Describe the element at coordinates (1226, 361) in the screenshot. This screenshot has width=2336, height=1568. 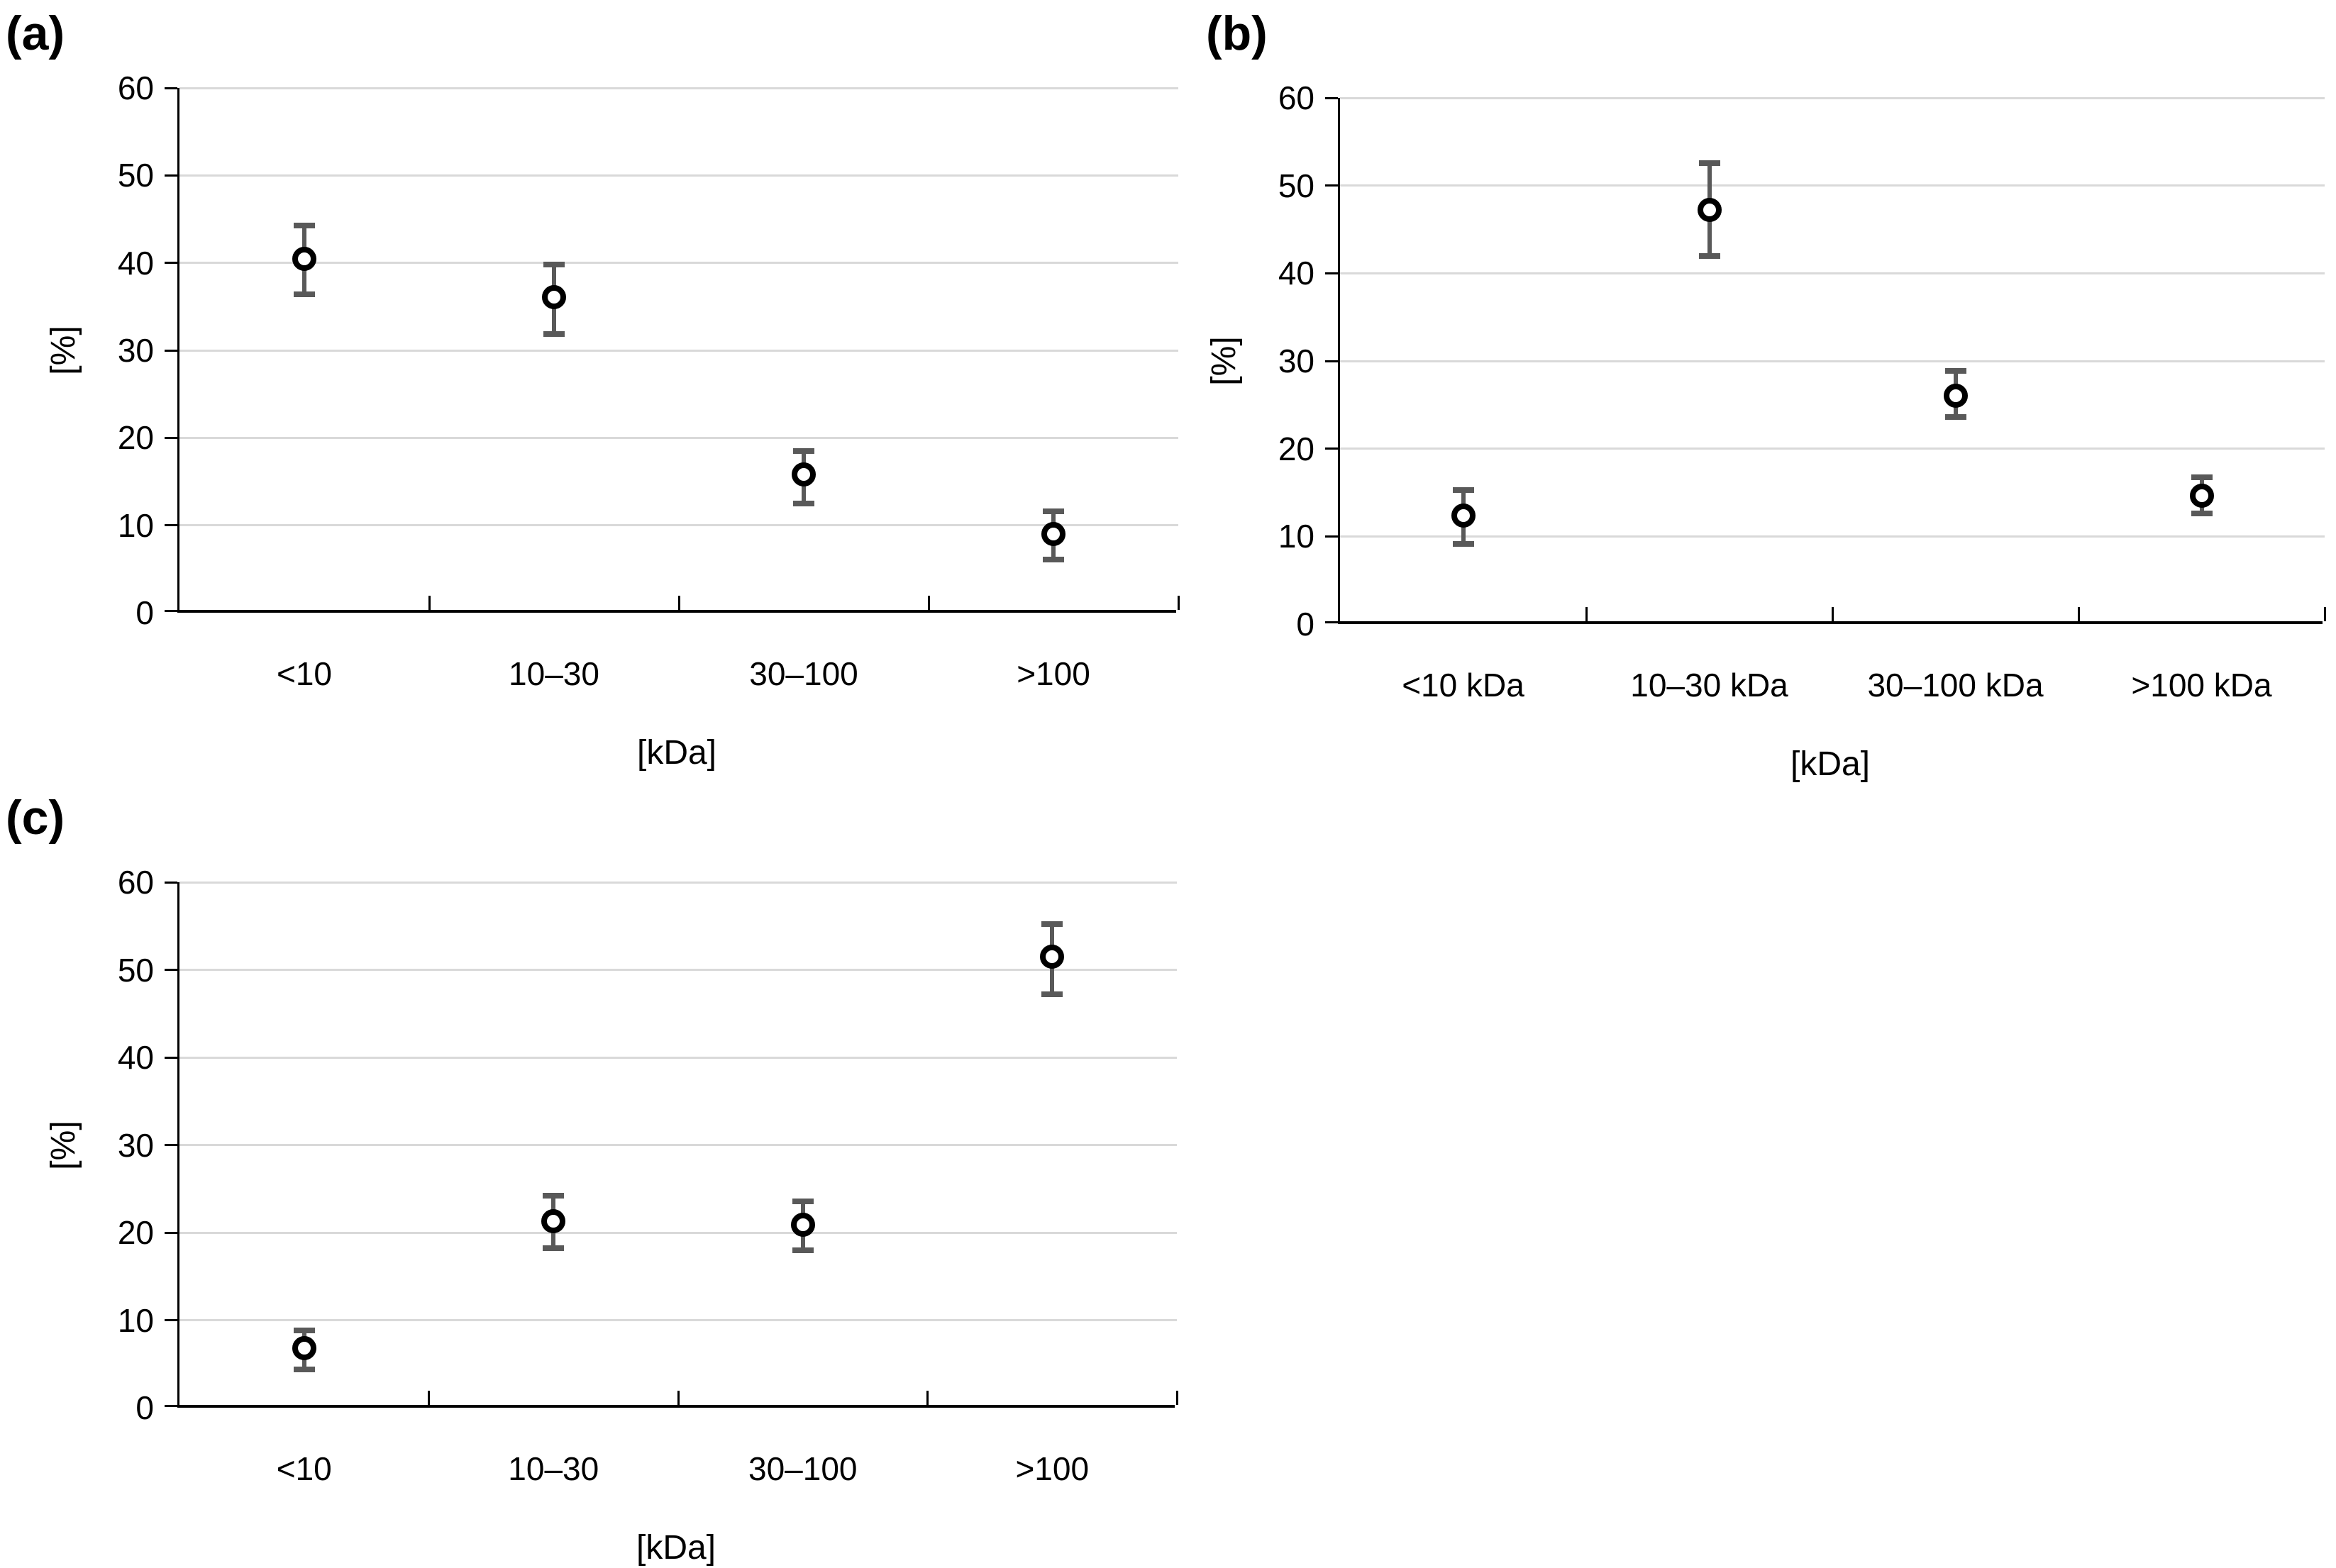
I see `panel-b-y-axis-title: [%]` at that location.